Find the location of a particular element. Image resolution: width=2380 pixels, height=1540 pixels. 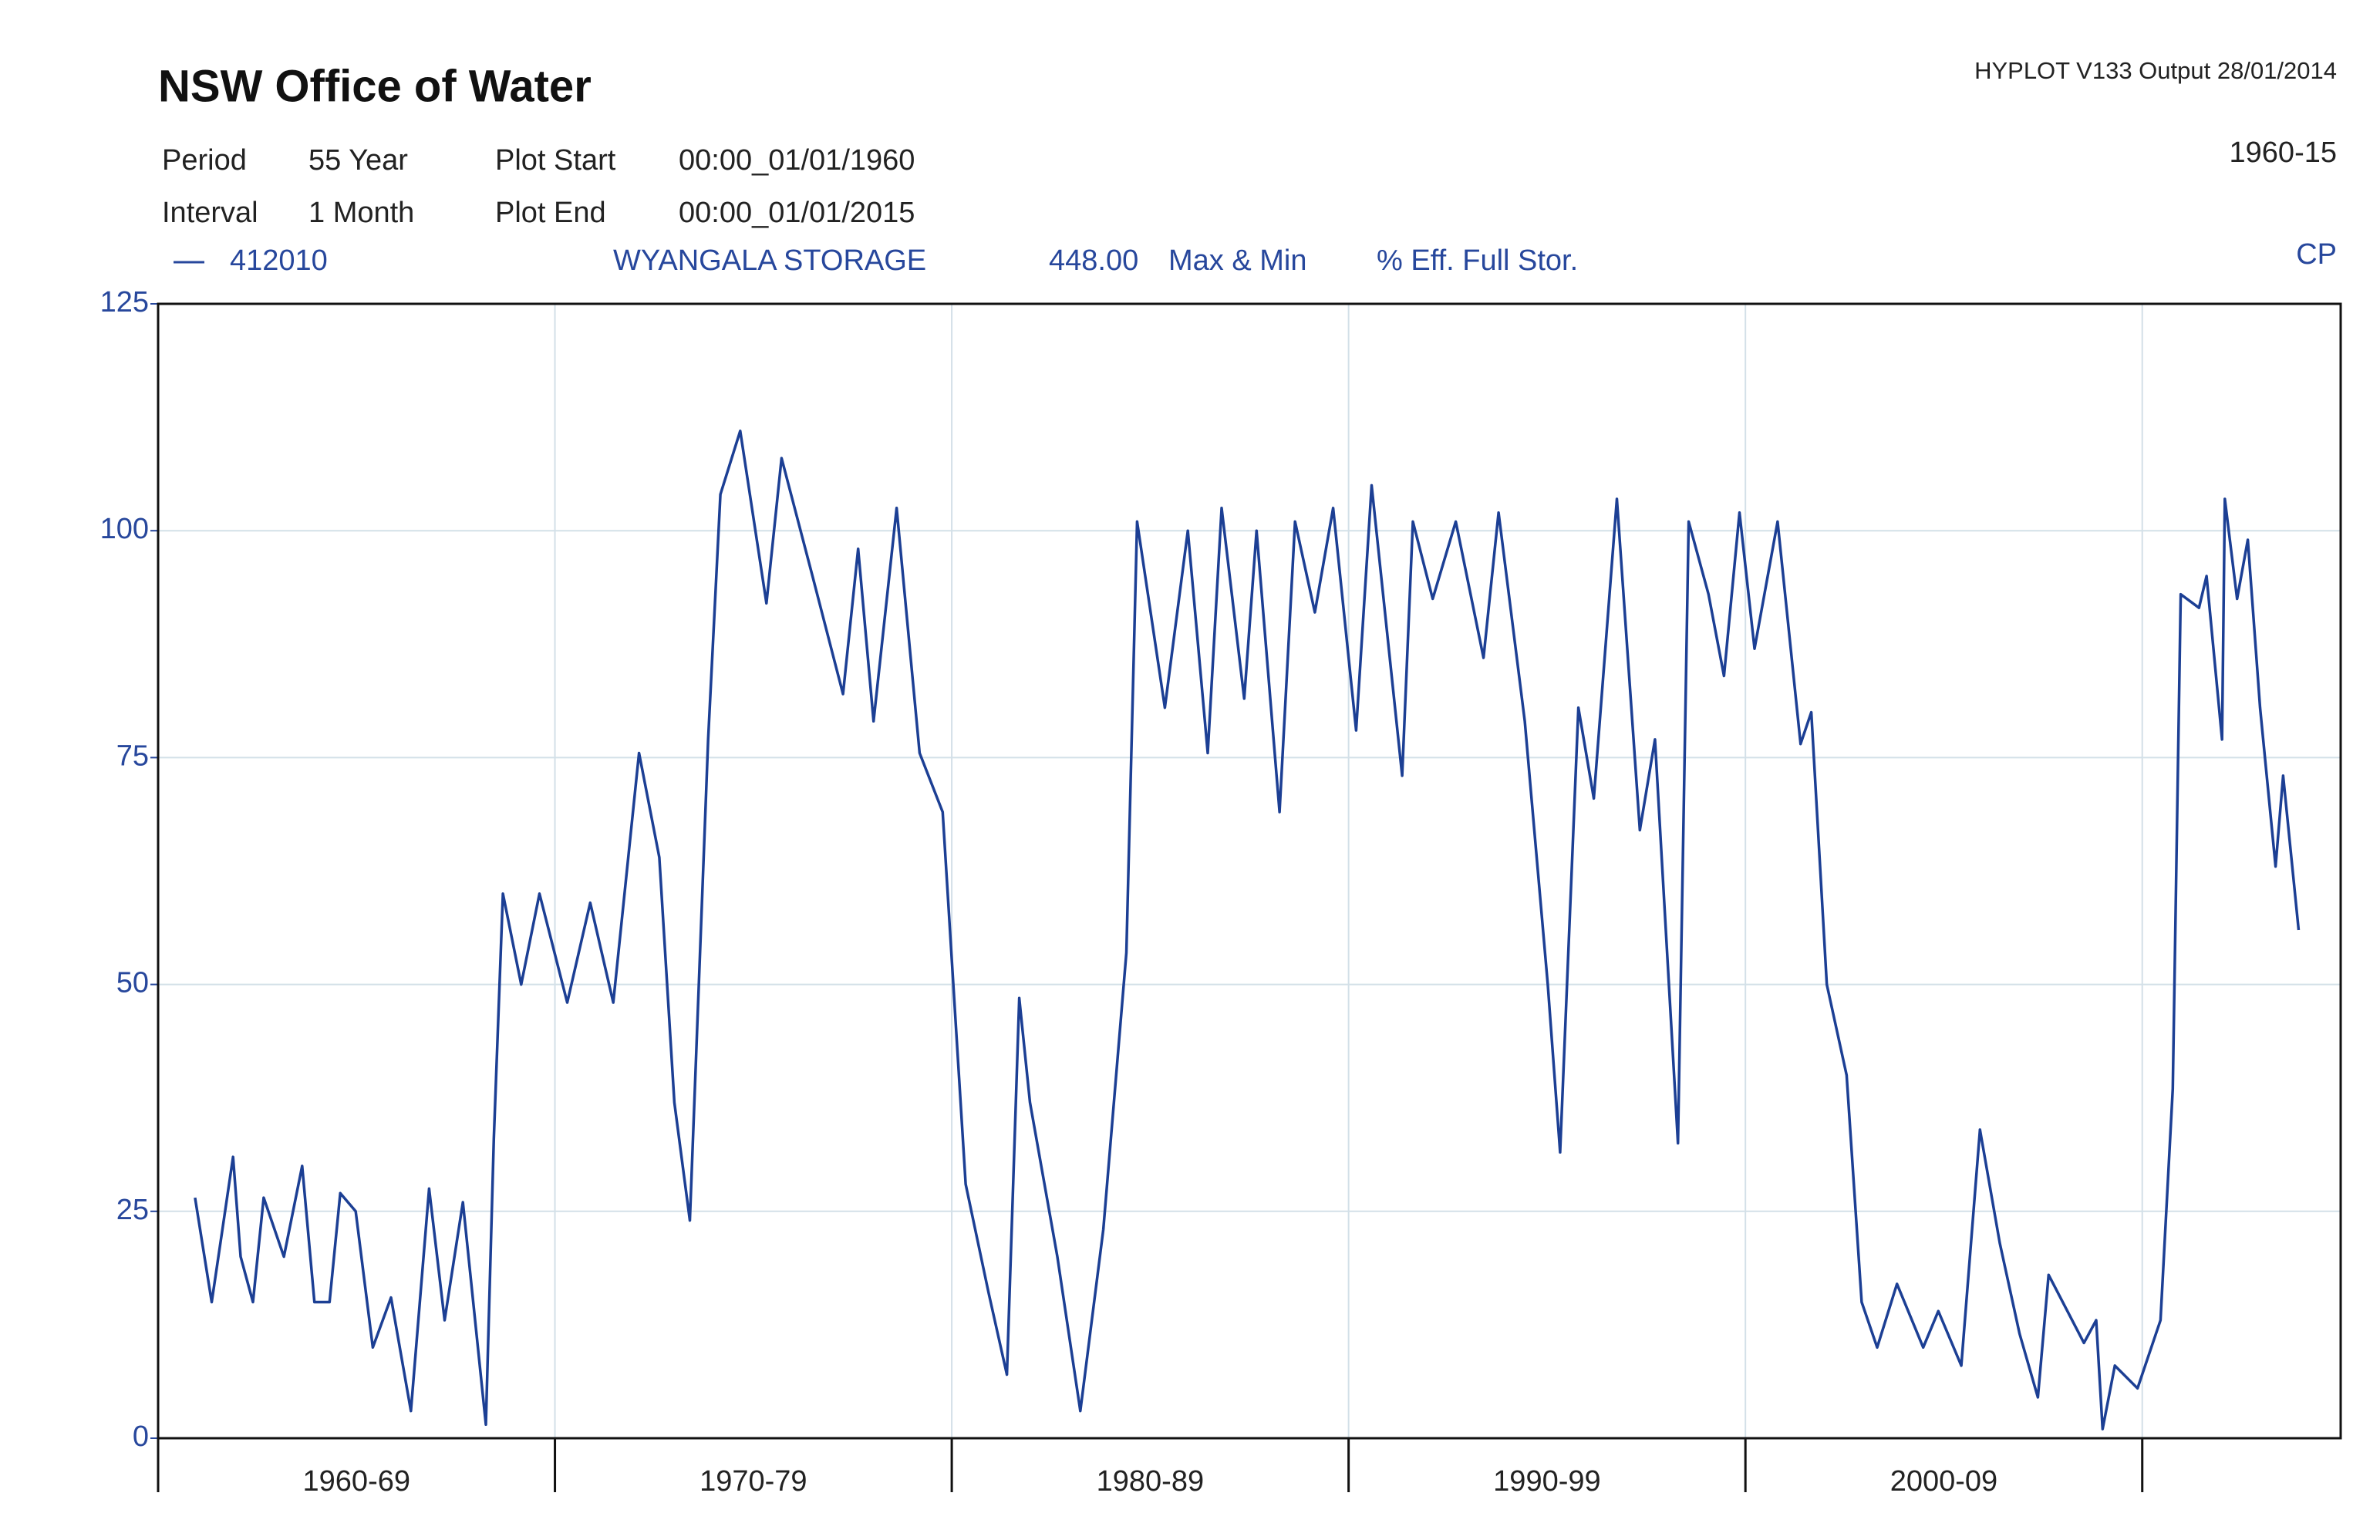

y-tick-label: 75 is located at coordinates (133, 756).